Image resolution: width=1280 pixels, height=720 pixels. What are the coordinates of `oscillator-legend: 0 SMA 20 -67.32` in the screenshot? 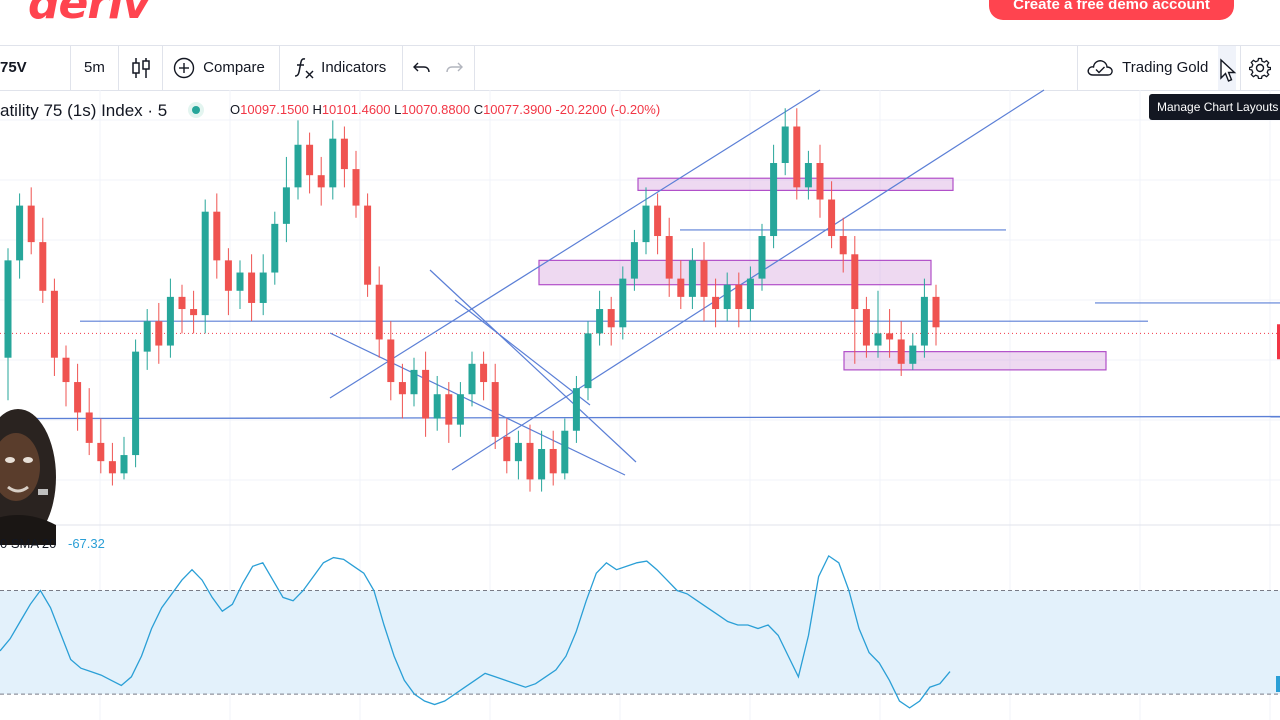 It's located at (52, 544).